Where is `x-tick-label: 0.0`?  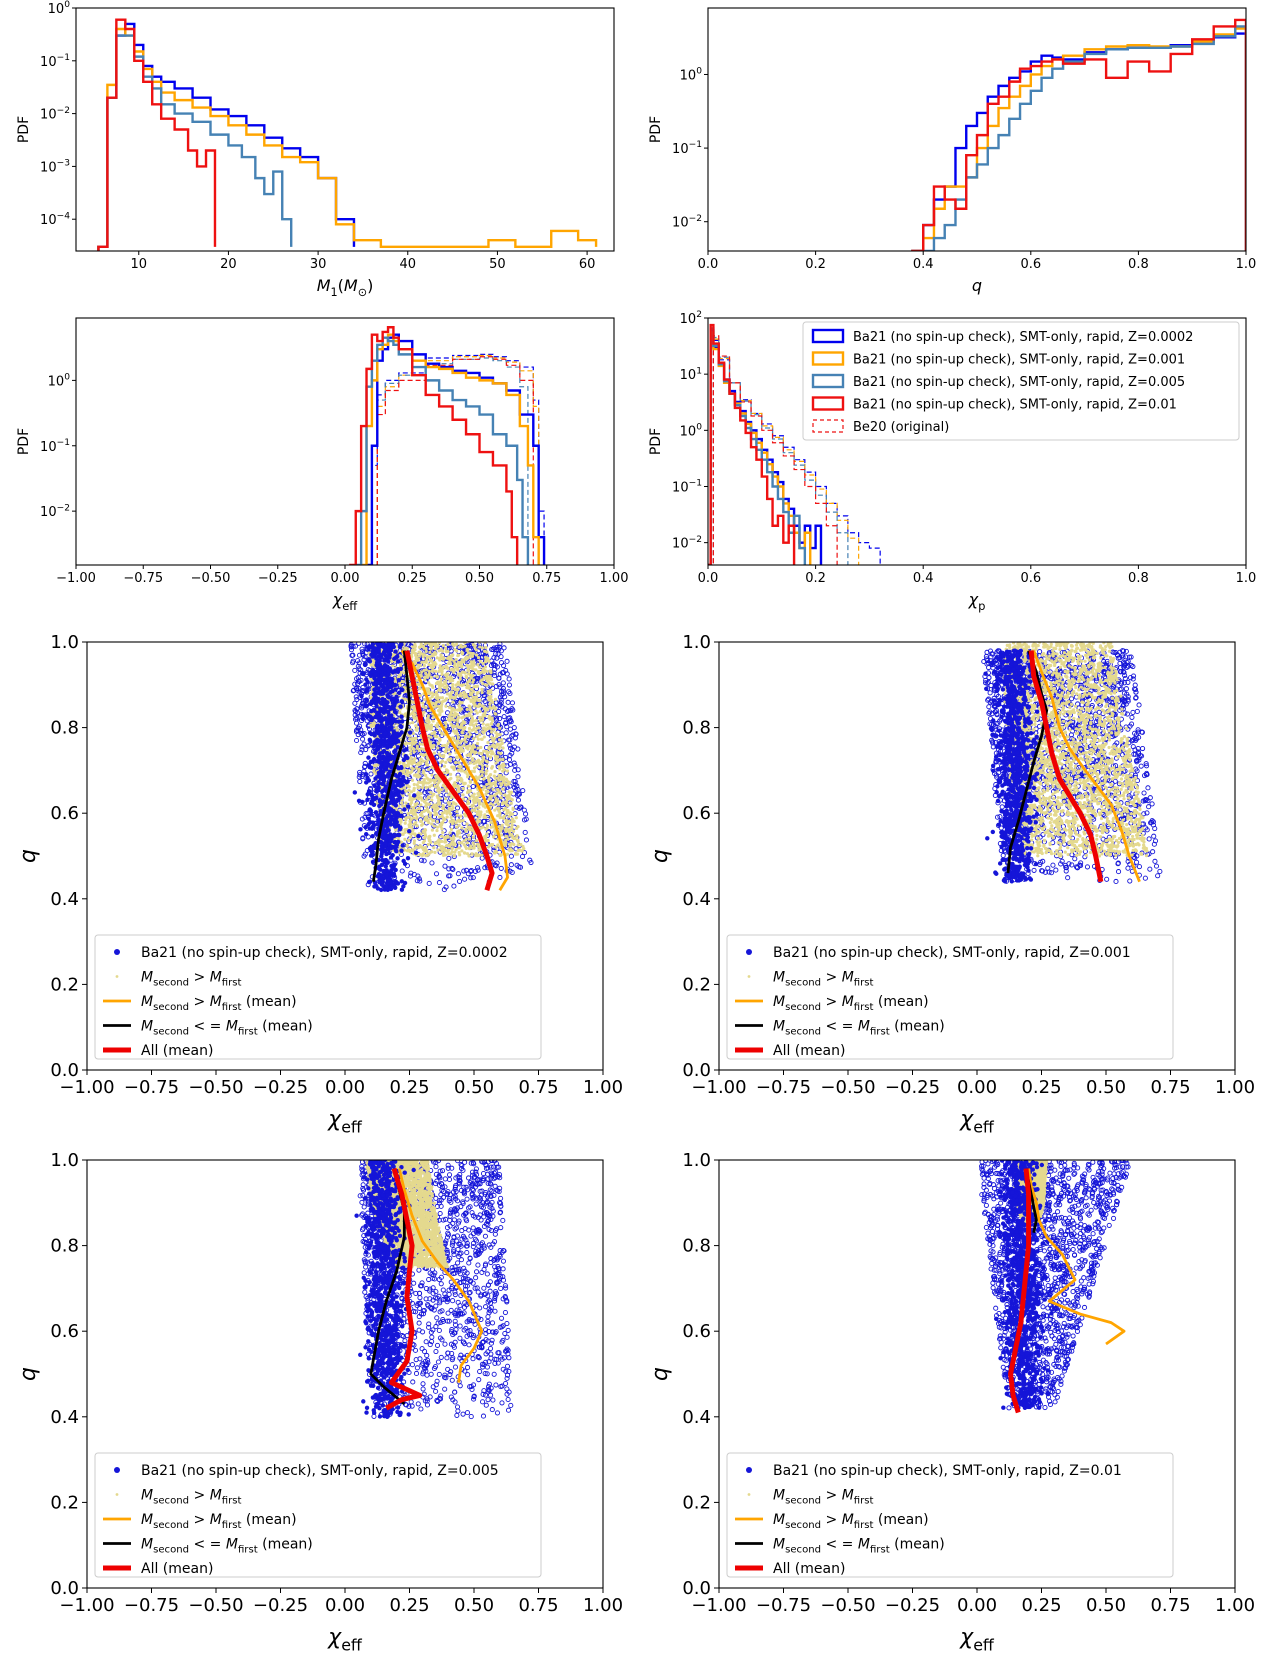
x-tick-label: 0.0 is located at coordinates (708, 578).